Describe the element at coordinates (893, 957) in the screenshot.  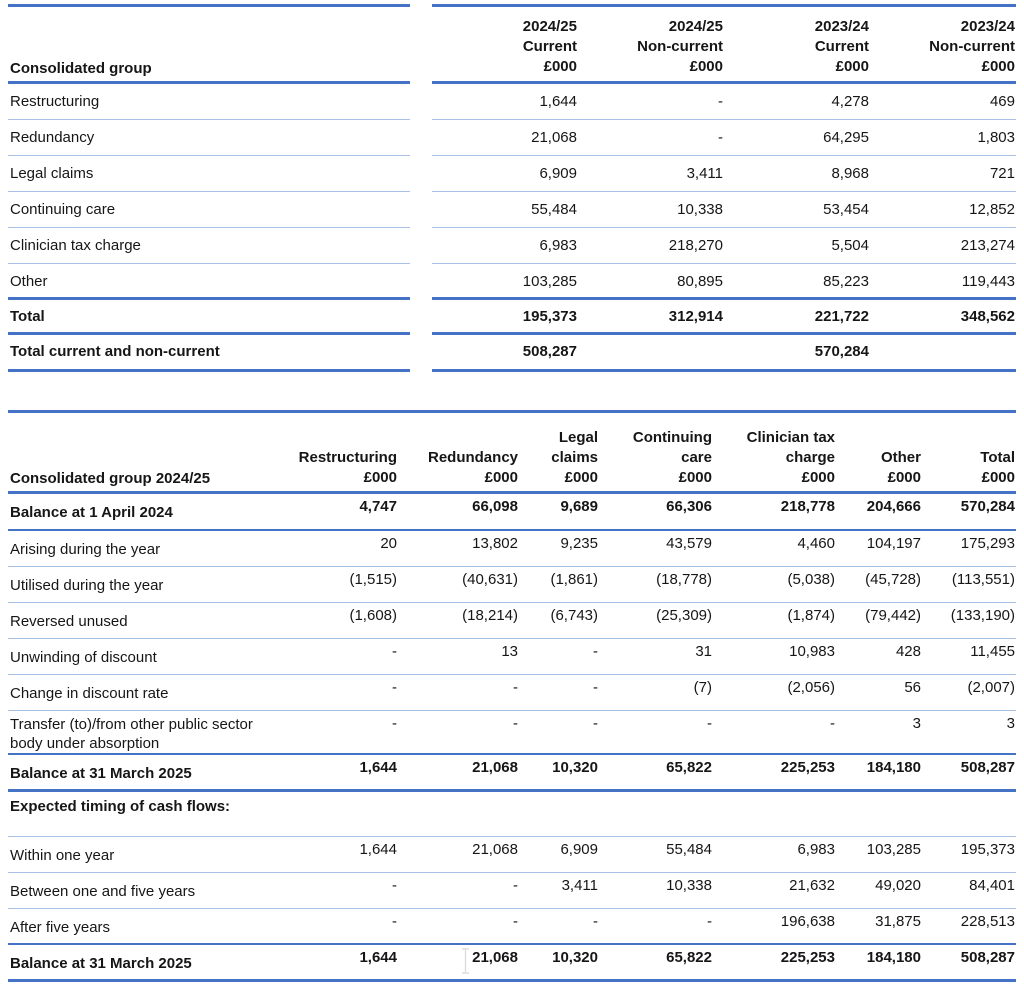
I see `value-cell: 184,180` at that location.